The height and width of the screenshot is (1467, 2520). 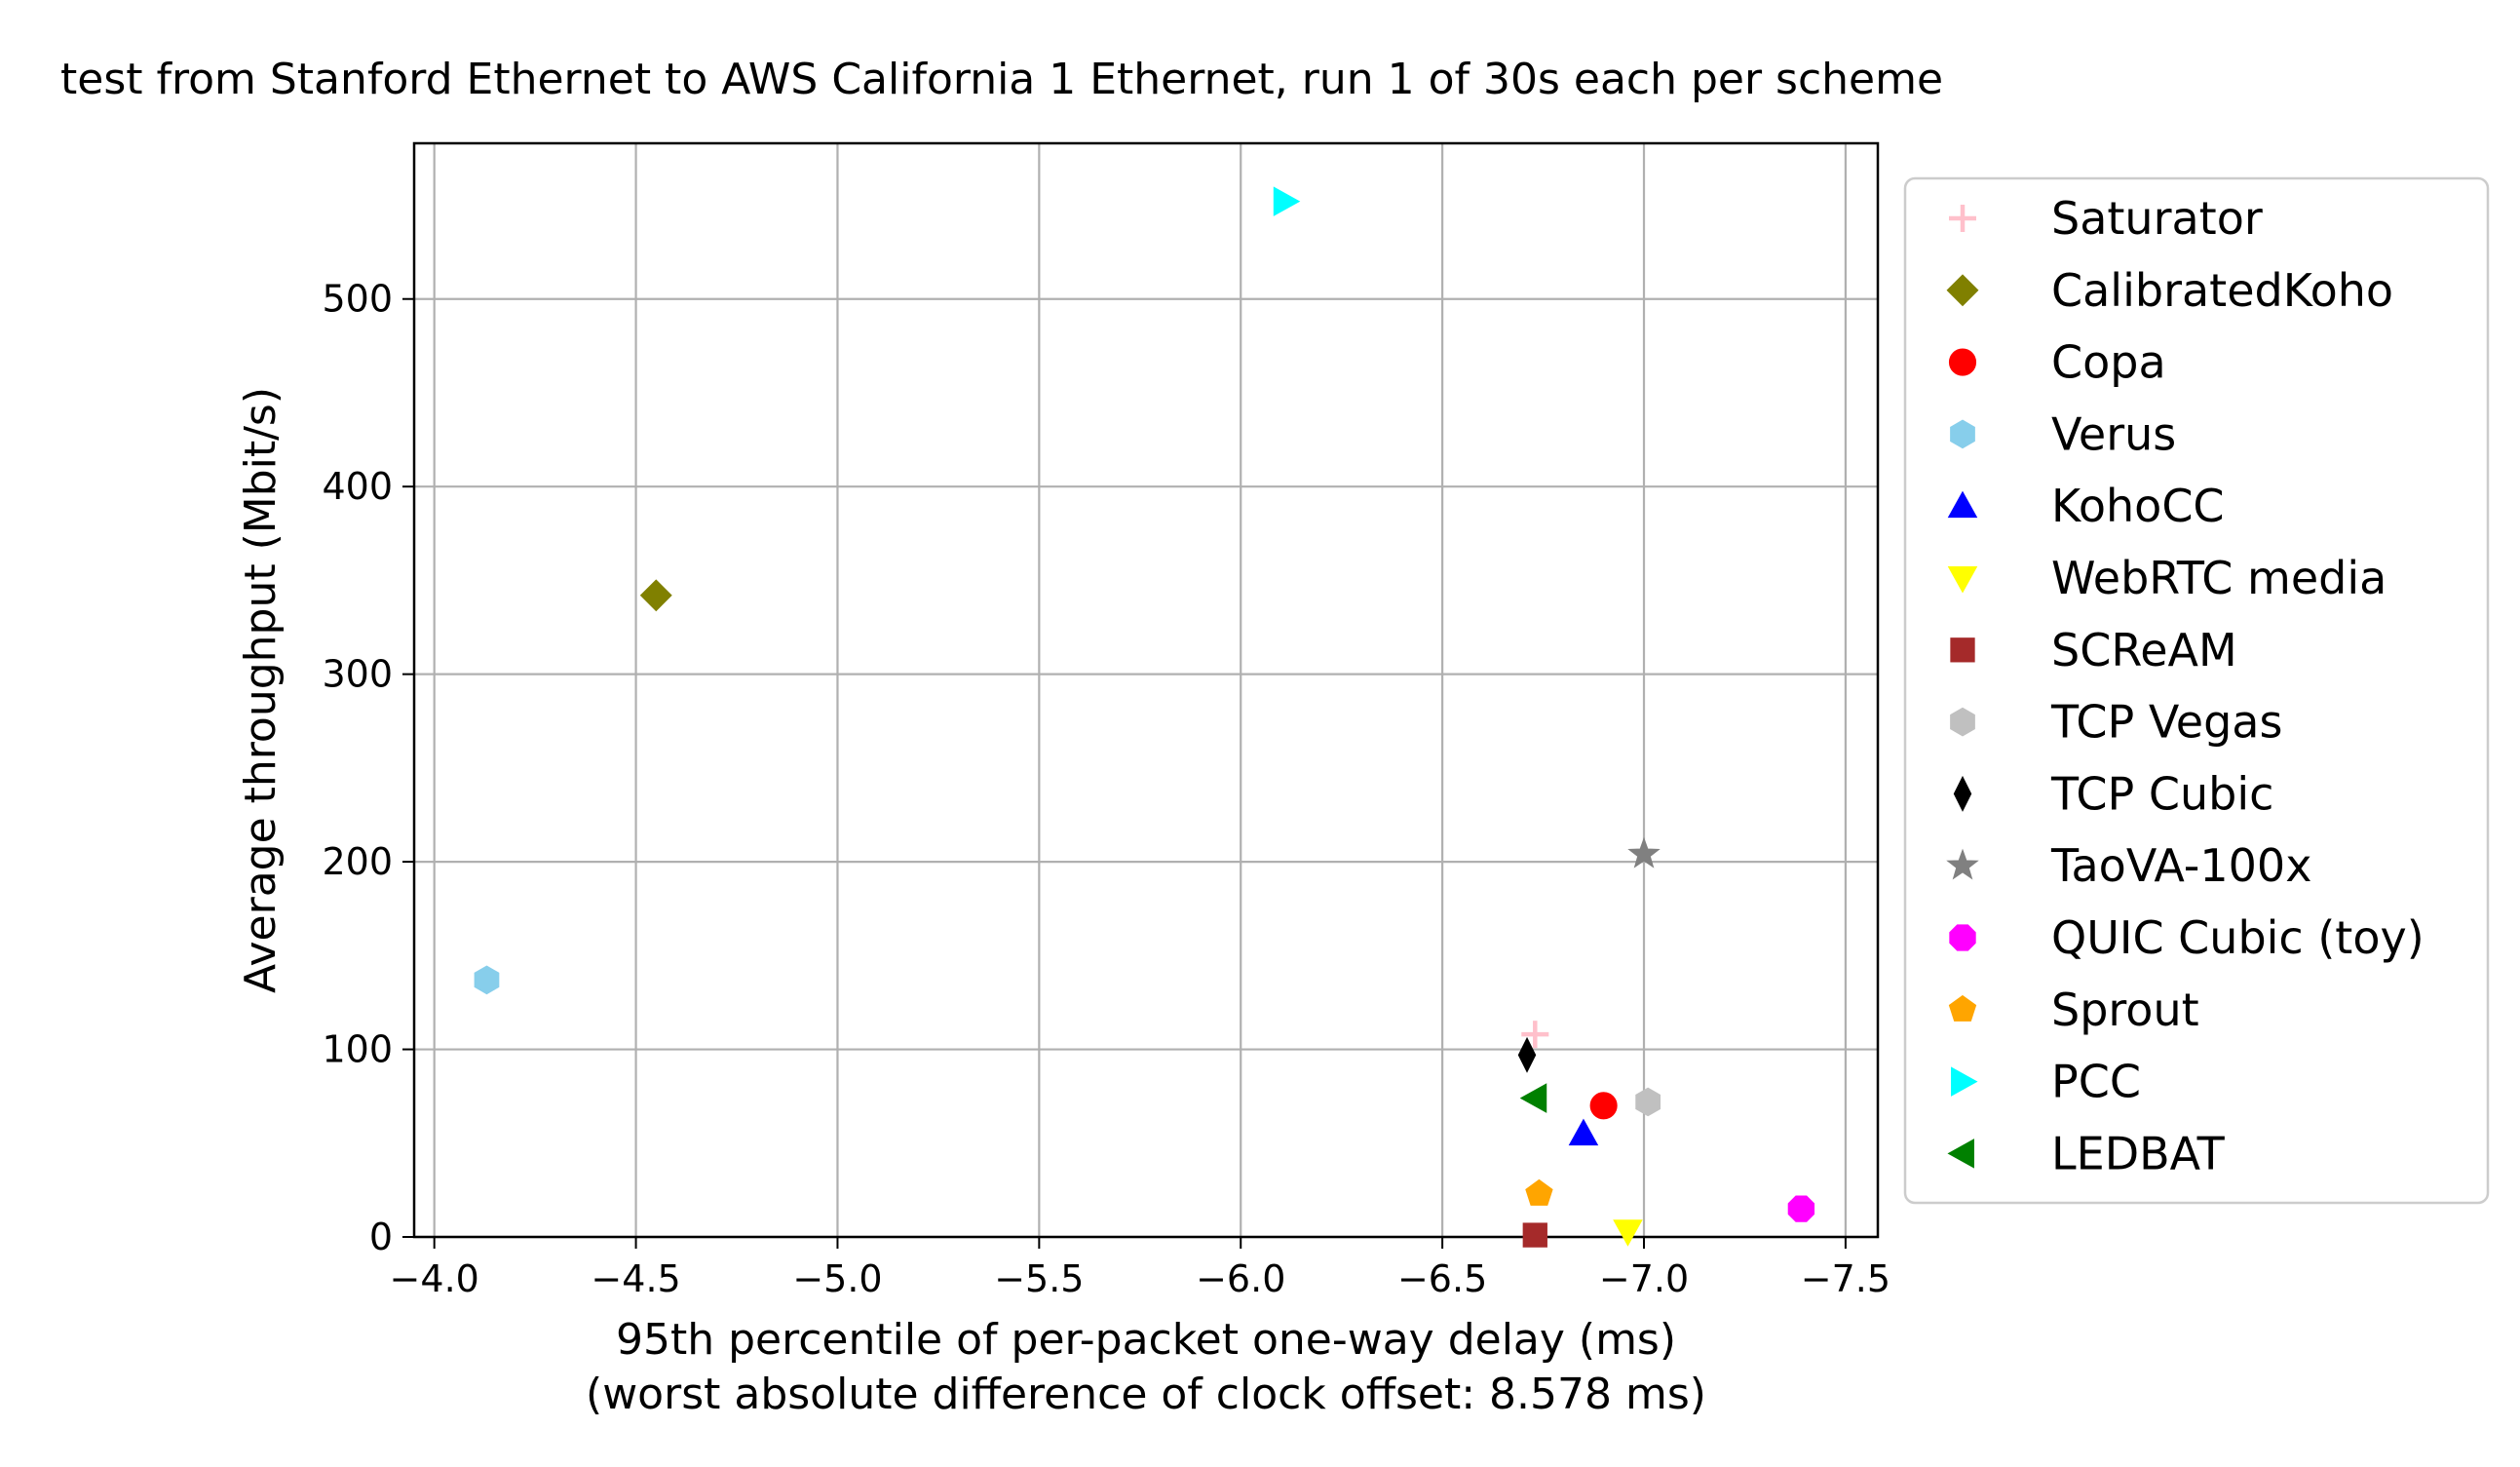 I want to click on data-point-kohocc, so click(x=1583, y=1132).